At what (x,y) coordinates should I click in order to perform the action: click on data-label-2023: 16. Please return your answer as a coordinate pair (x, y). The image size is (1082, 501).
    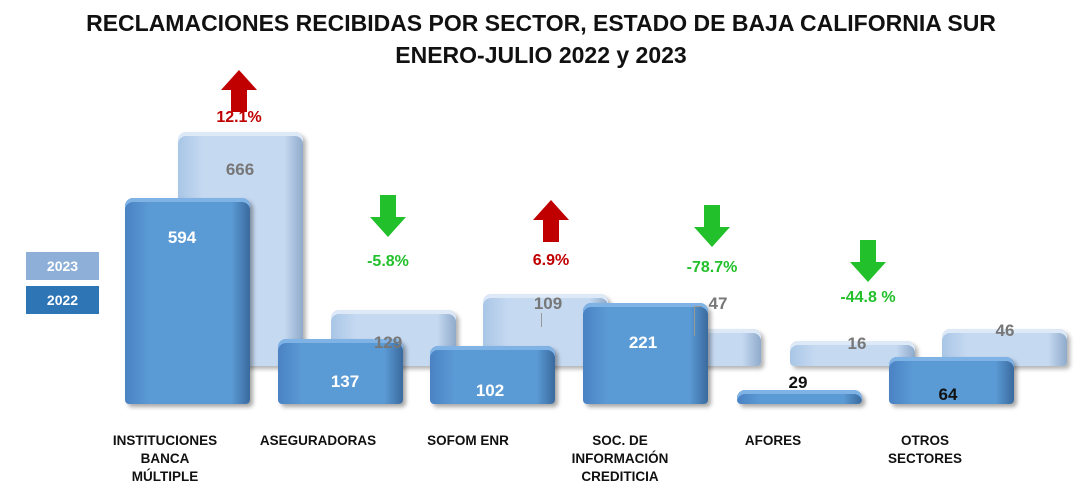
    Looking at the image, I should click on (857, 343).